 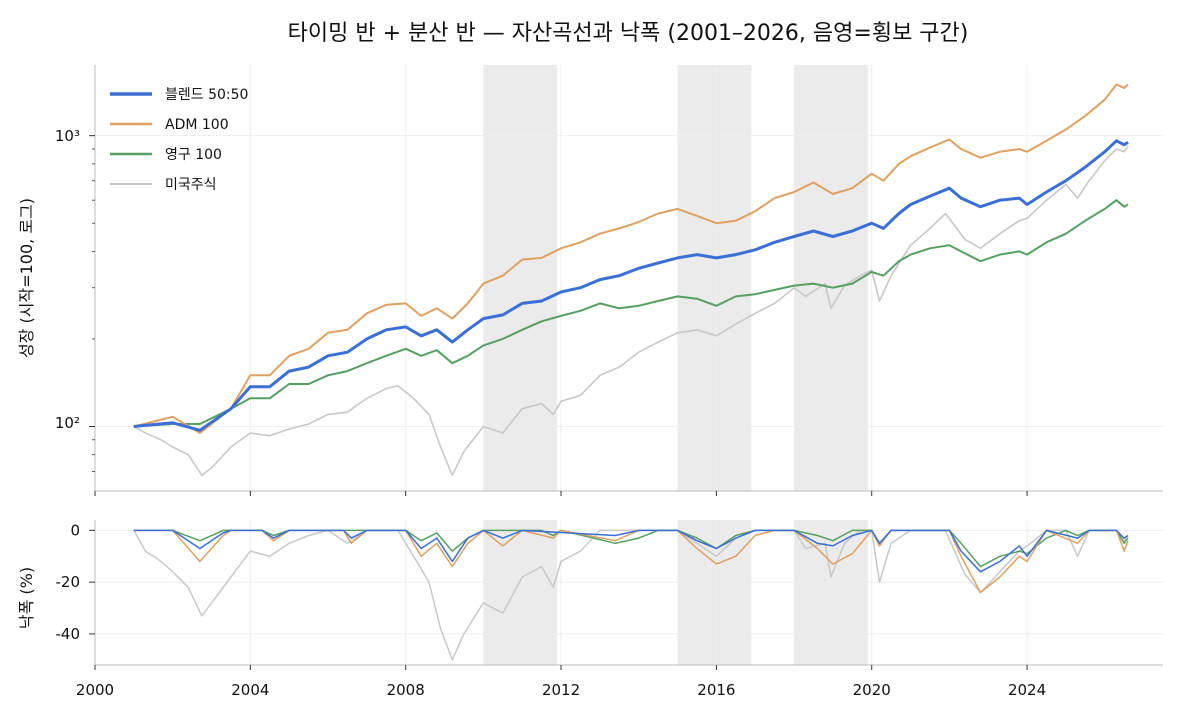 I want to click on xtick-label-2012: 2012, so click(x=561, y=690).